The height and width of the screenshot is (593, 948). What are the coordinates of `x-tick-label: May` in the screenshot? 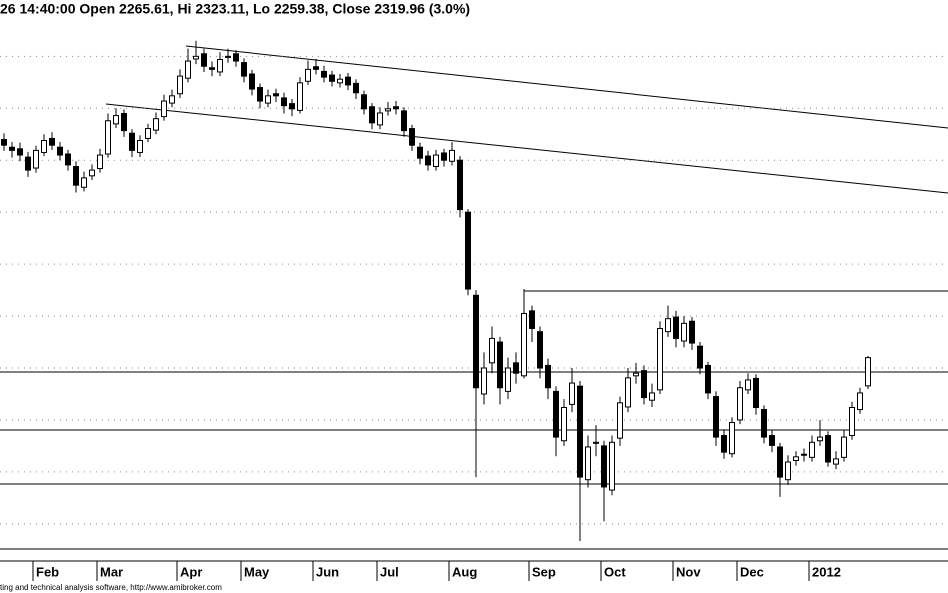 It's located at (257, 571).